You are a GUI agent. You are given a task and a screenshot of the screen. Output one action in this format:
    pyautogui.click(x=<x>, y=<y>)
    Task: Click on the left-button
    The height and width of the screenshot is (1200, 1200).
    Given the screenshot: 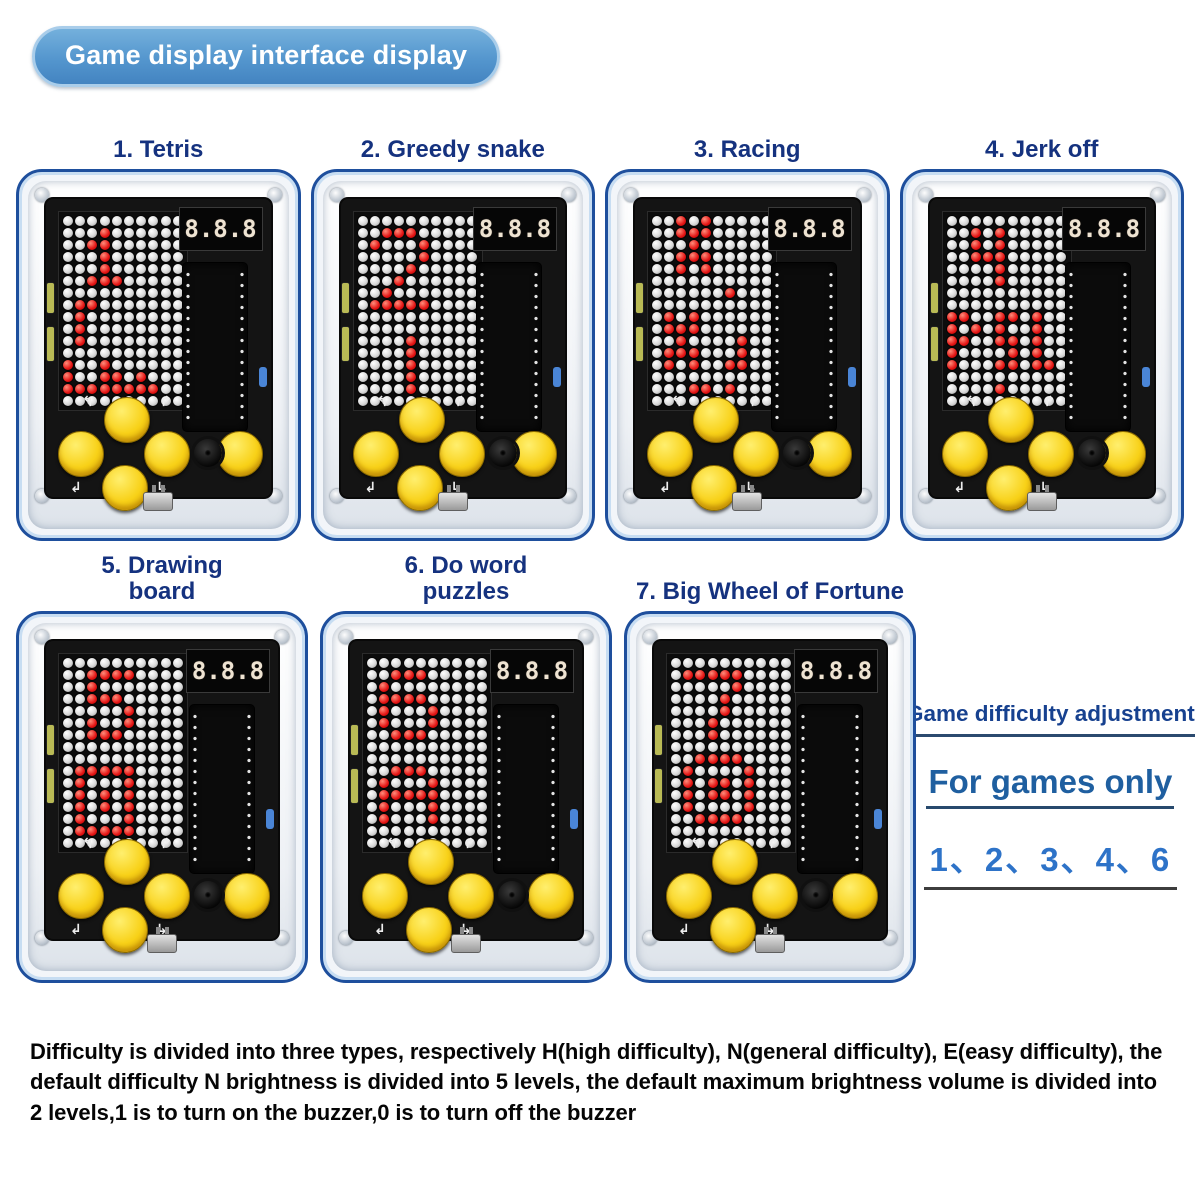 What is the action you would take?
    pyautogui.click(x=81, y=454)
    